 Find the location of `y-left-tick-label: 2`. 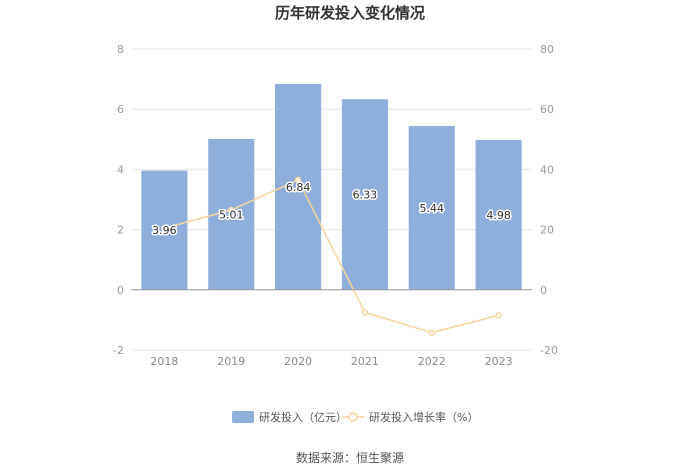

y-left-tick-label: 2 is located at coordinates (120, 230).